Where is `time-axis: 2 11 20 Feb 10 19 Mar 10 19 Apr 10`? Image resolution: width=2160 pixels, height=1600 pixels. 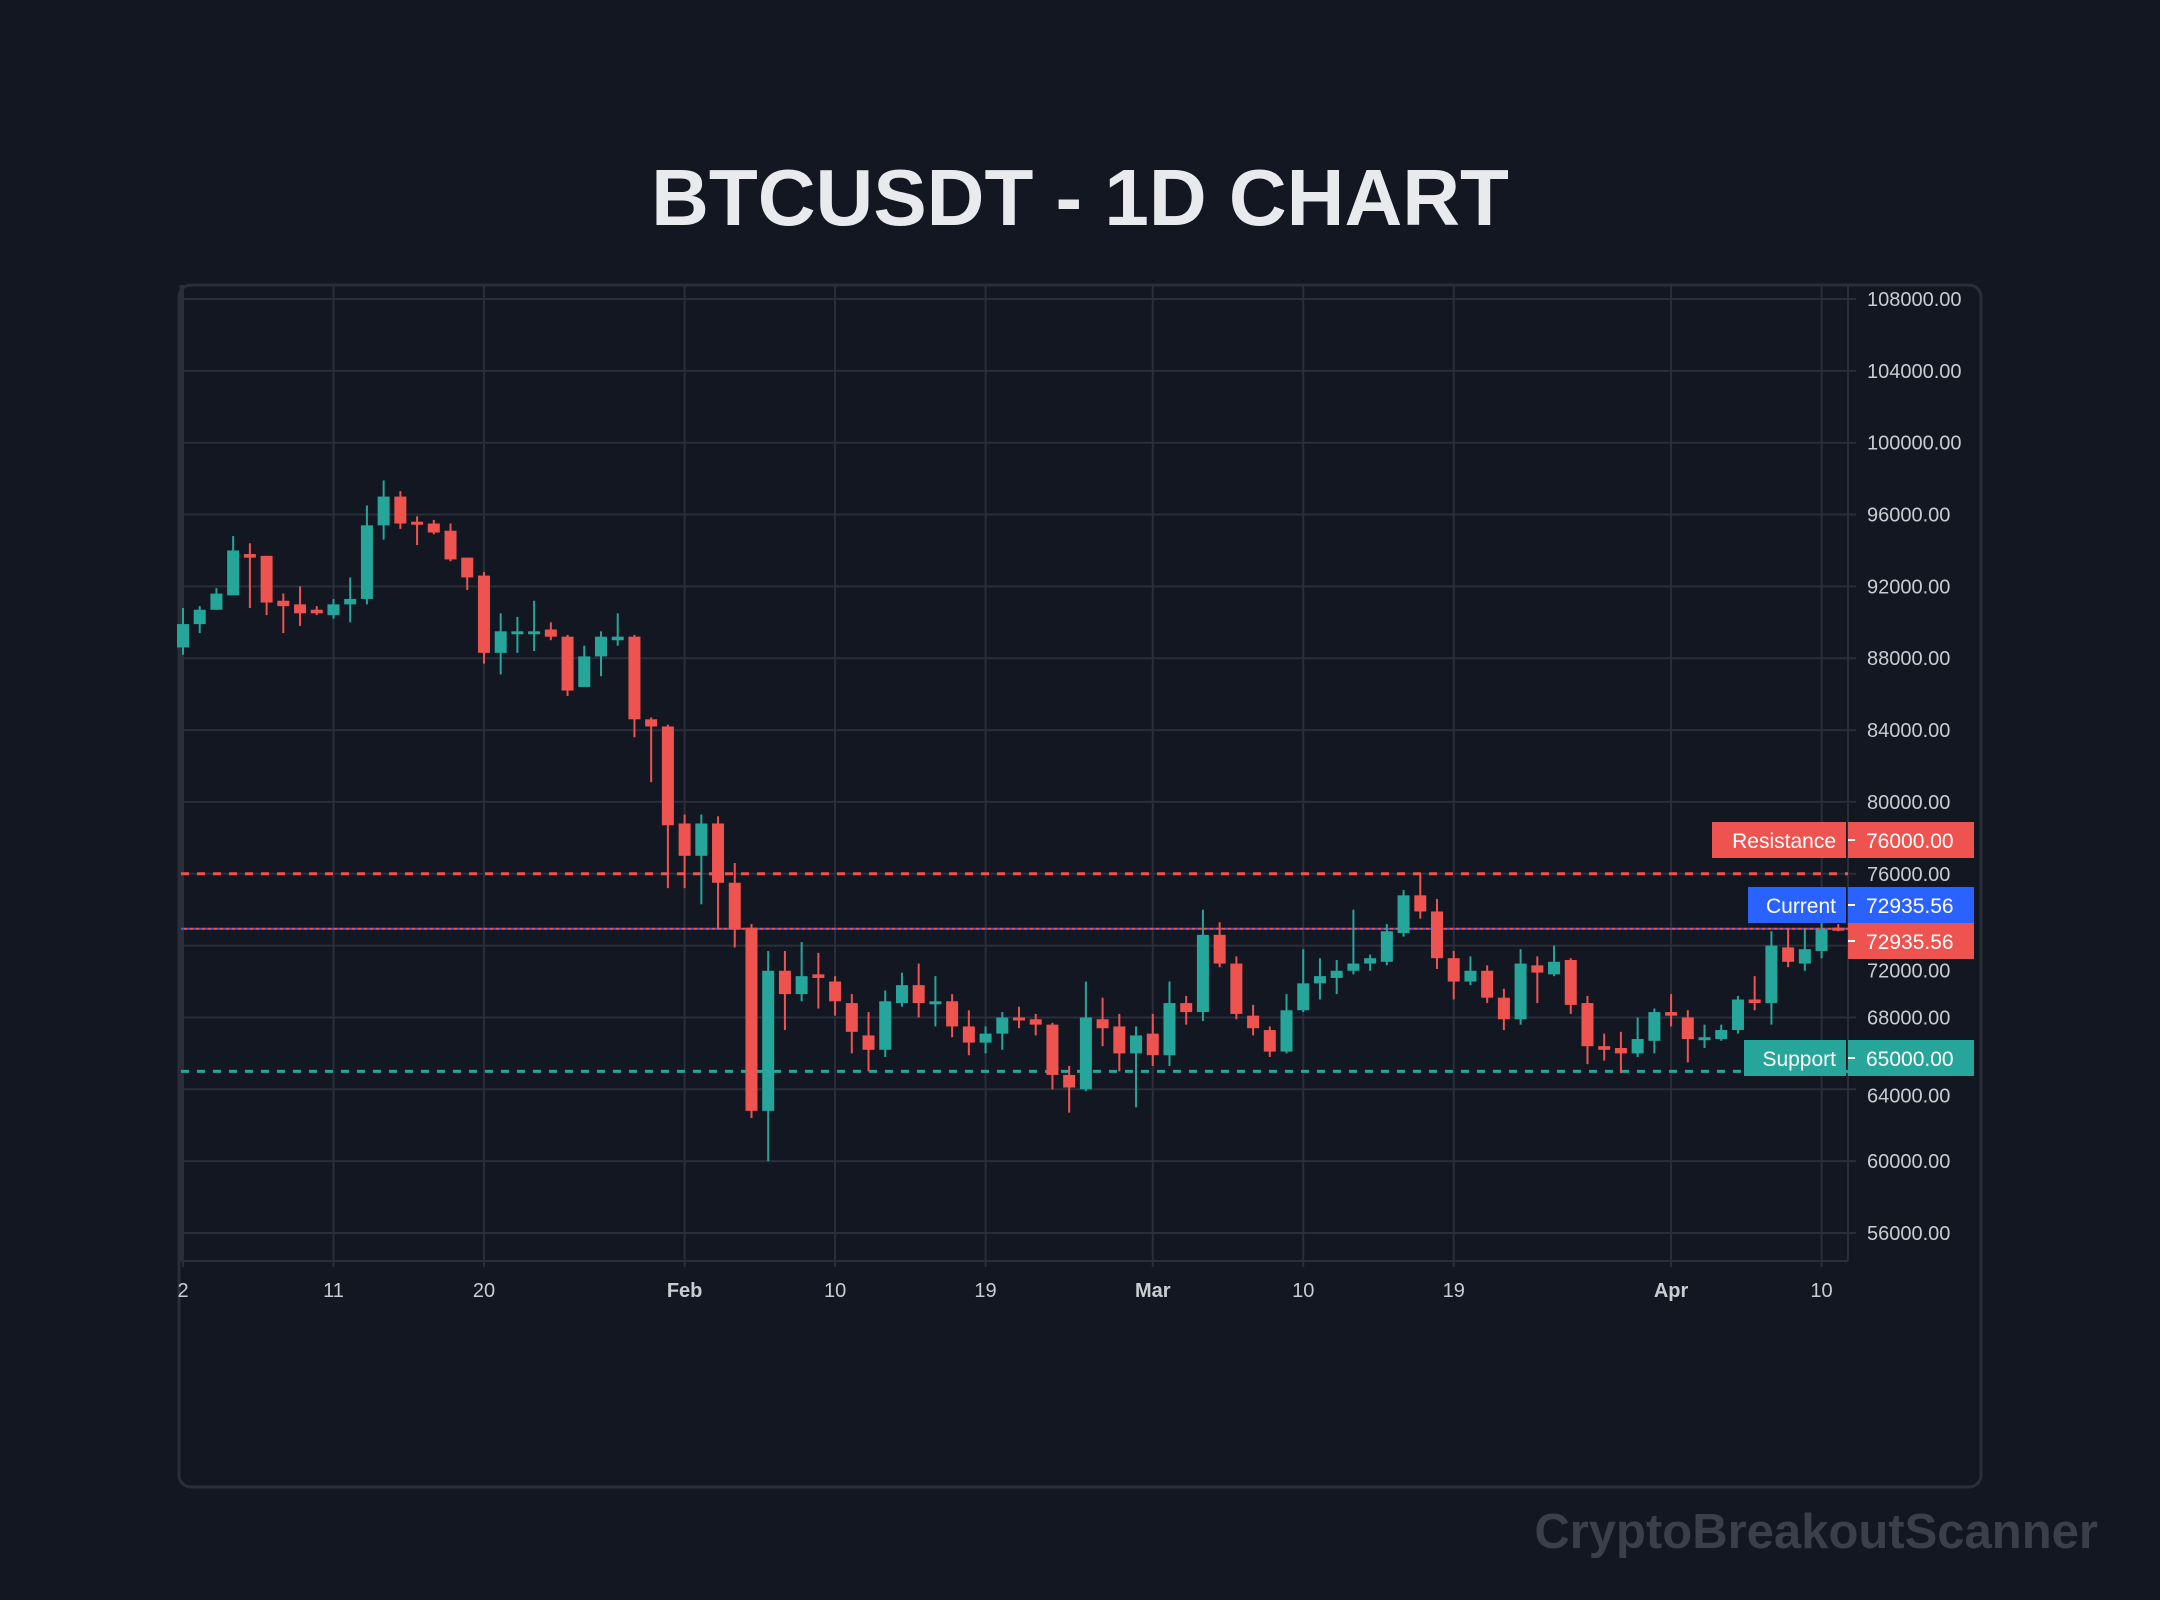 time-axis: 2 11 20 Feb 10 19 Mar 10 19 Apr 10 is located at coordinates (1004, 1291).